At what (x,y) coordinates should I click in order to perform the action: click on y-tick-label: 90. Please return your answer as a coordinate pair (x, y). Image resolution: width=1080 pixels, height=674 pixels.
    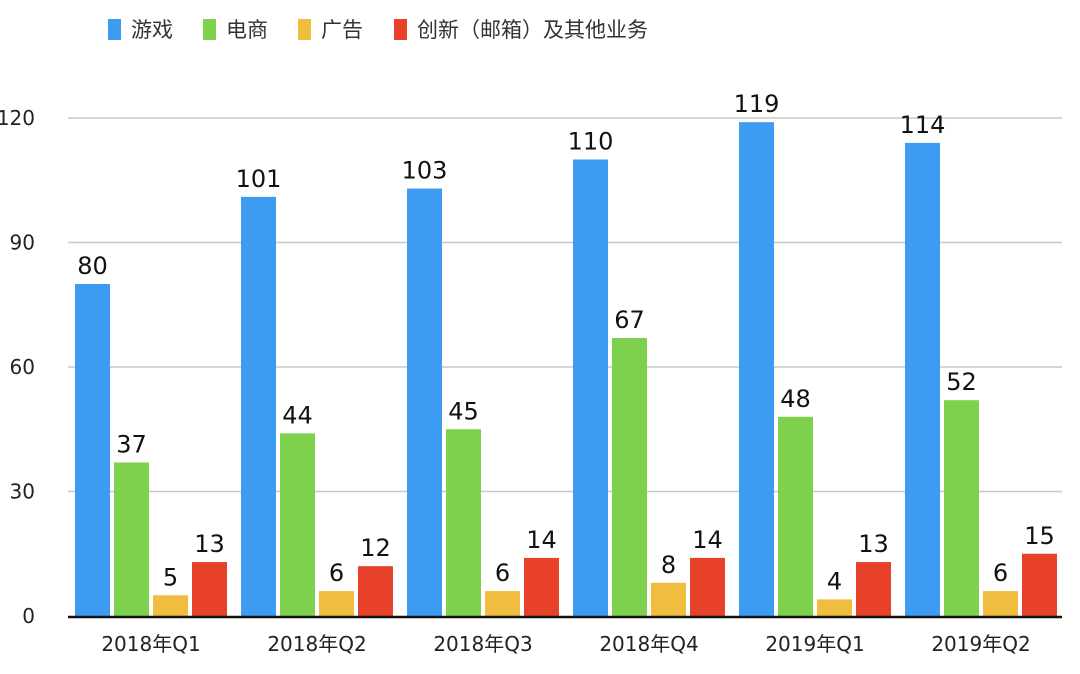
    Looking at the image, I should click on (22, 243).